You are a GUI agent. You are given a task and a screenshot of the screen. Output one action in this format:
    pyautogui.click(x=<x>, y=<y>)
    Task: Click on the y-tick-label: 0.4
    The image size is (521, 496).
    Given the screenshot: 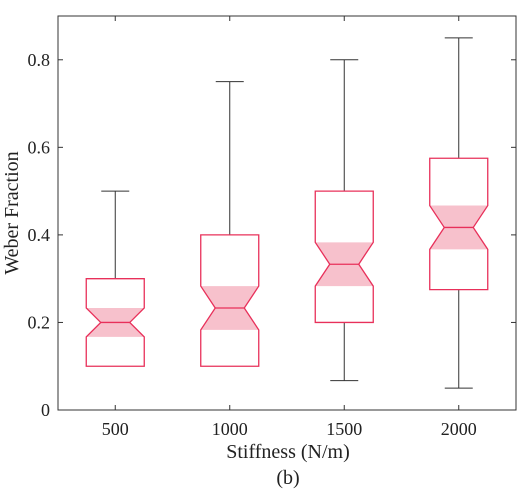 What is the action you would take?
    pyautogui.click(x=39, y=235)
    